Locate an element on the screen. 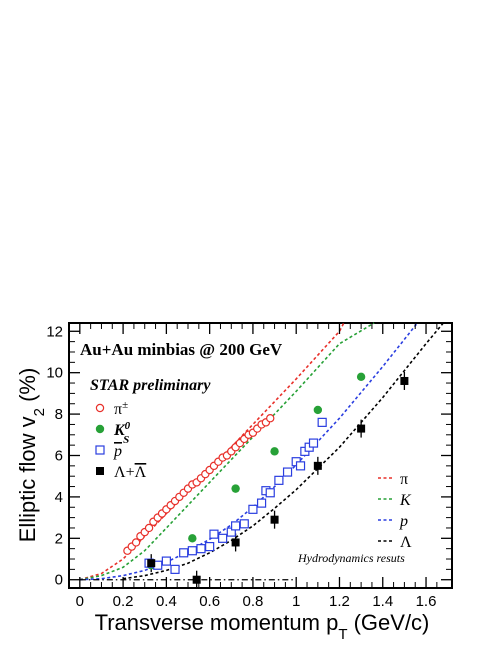 This screenshot has height=645, width=498. x-tick-label: 0.4 is located at coordinates (166, 601).